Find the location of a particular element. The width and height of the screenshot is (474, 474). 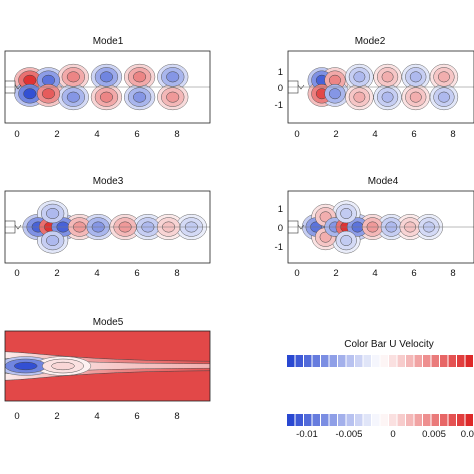

plot-area-mode5 is located at coordinates (107, 366).